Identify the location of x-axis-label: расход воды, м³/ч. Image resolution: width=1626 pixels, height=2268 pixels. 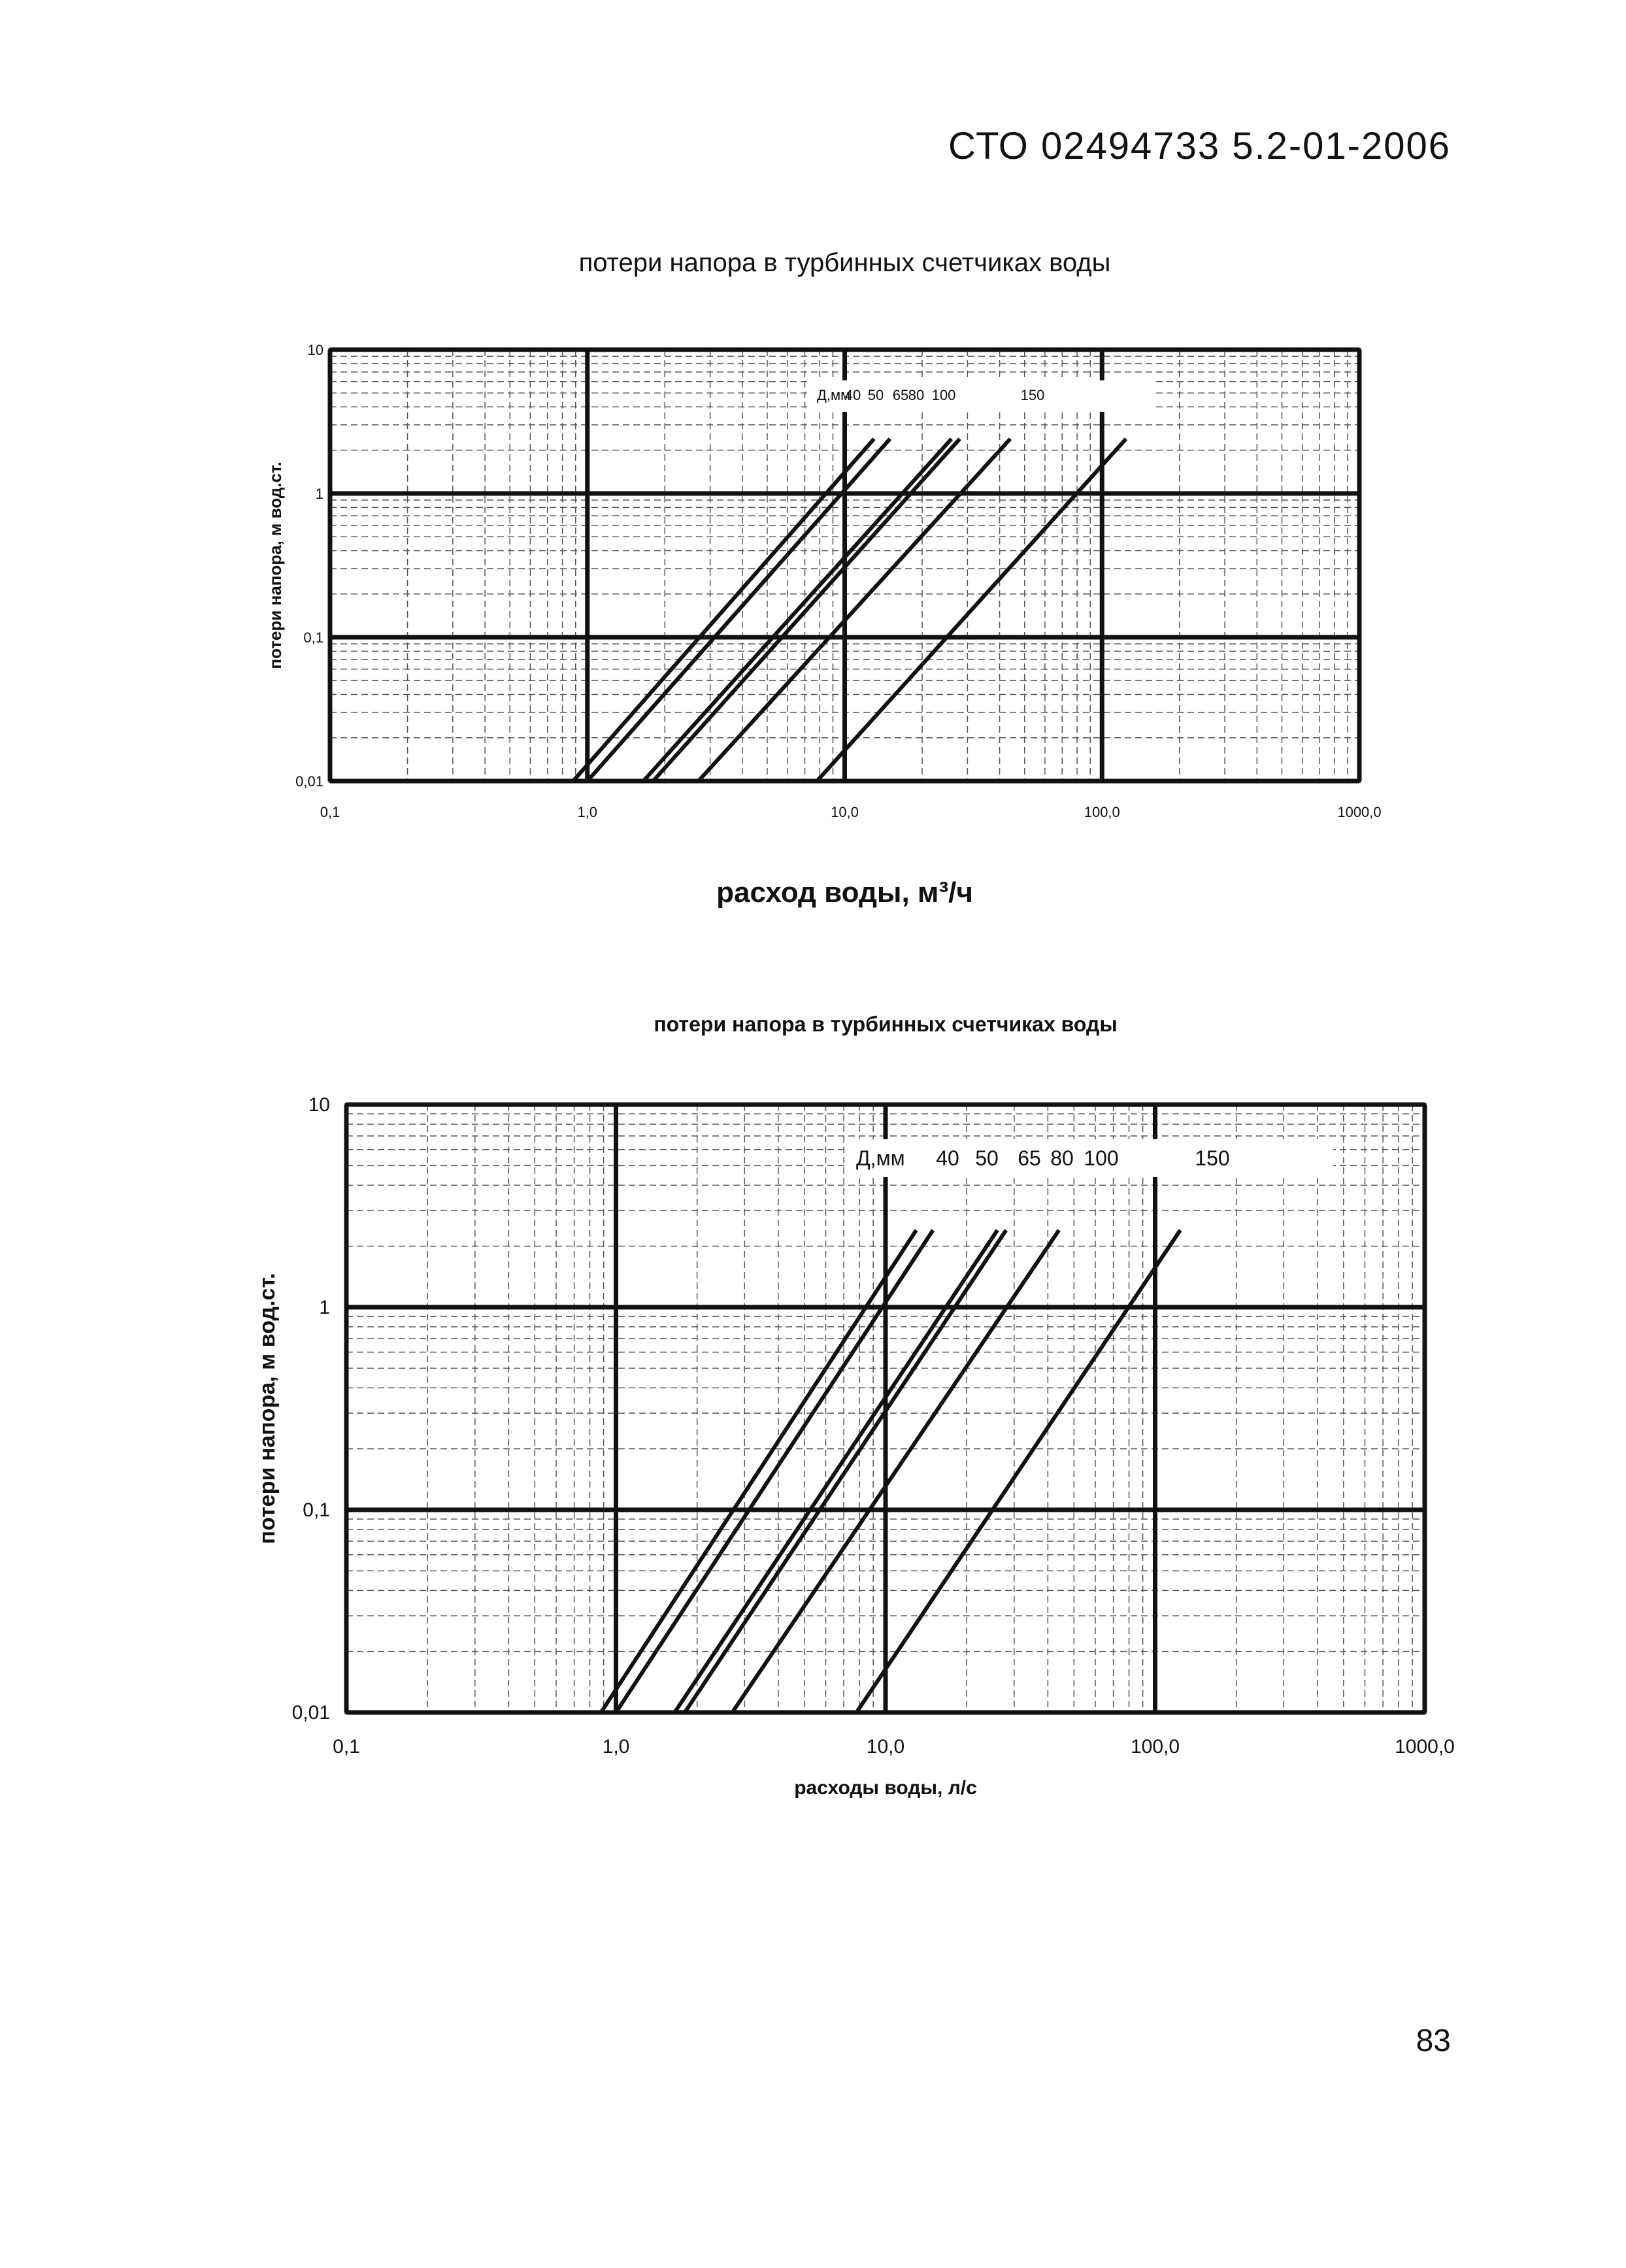
(844, 892).